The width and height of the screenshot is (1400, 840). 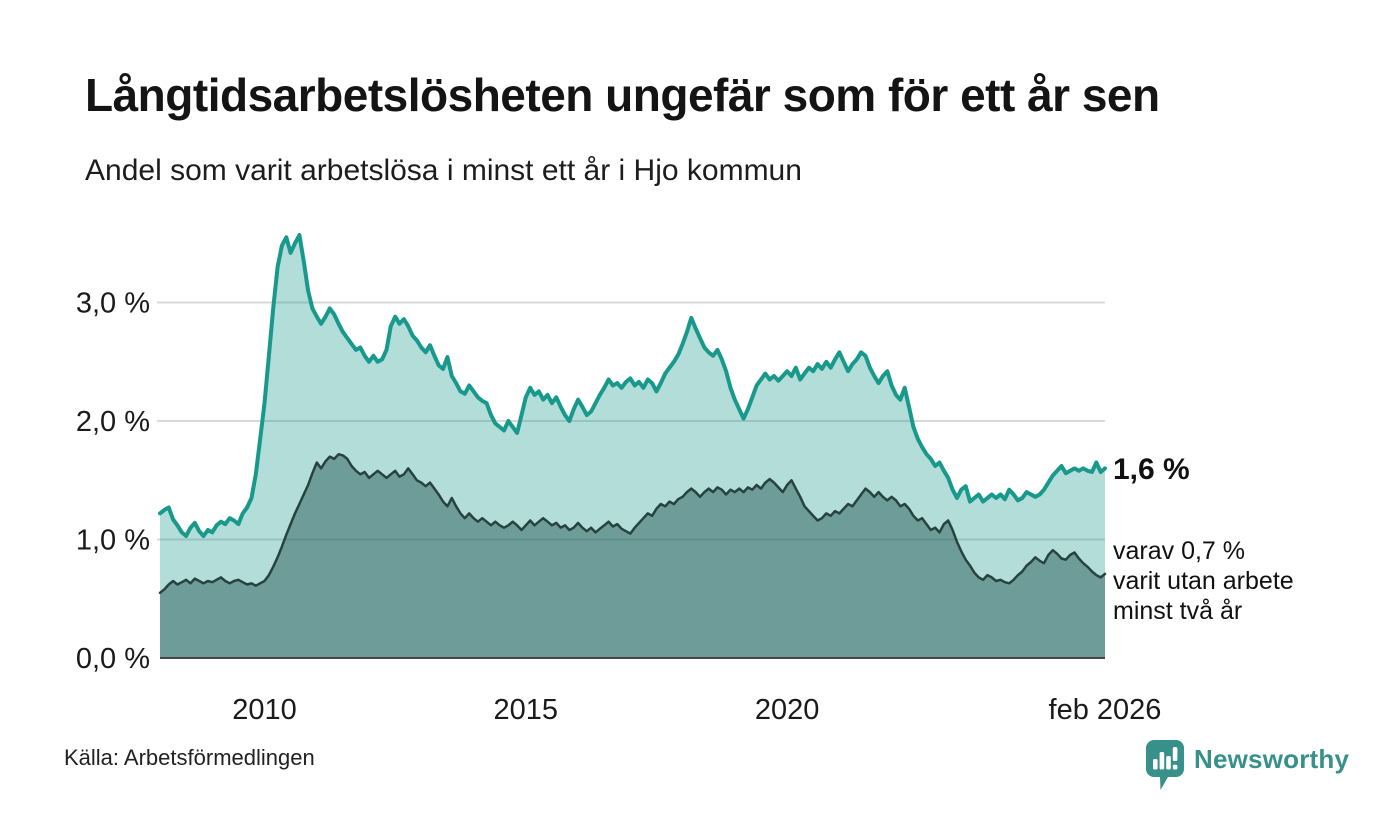 I want to click on x-tick-label: 2010, so click(x=264, y=710).